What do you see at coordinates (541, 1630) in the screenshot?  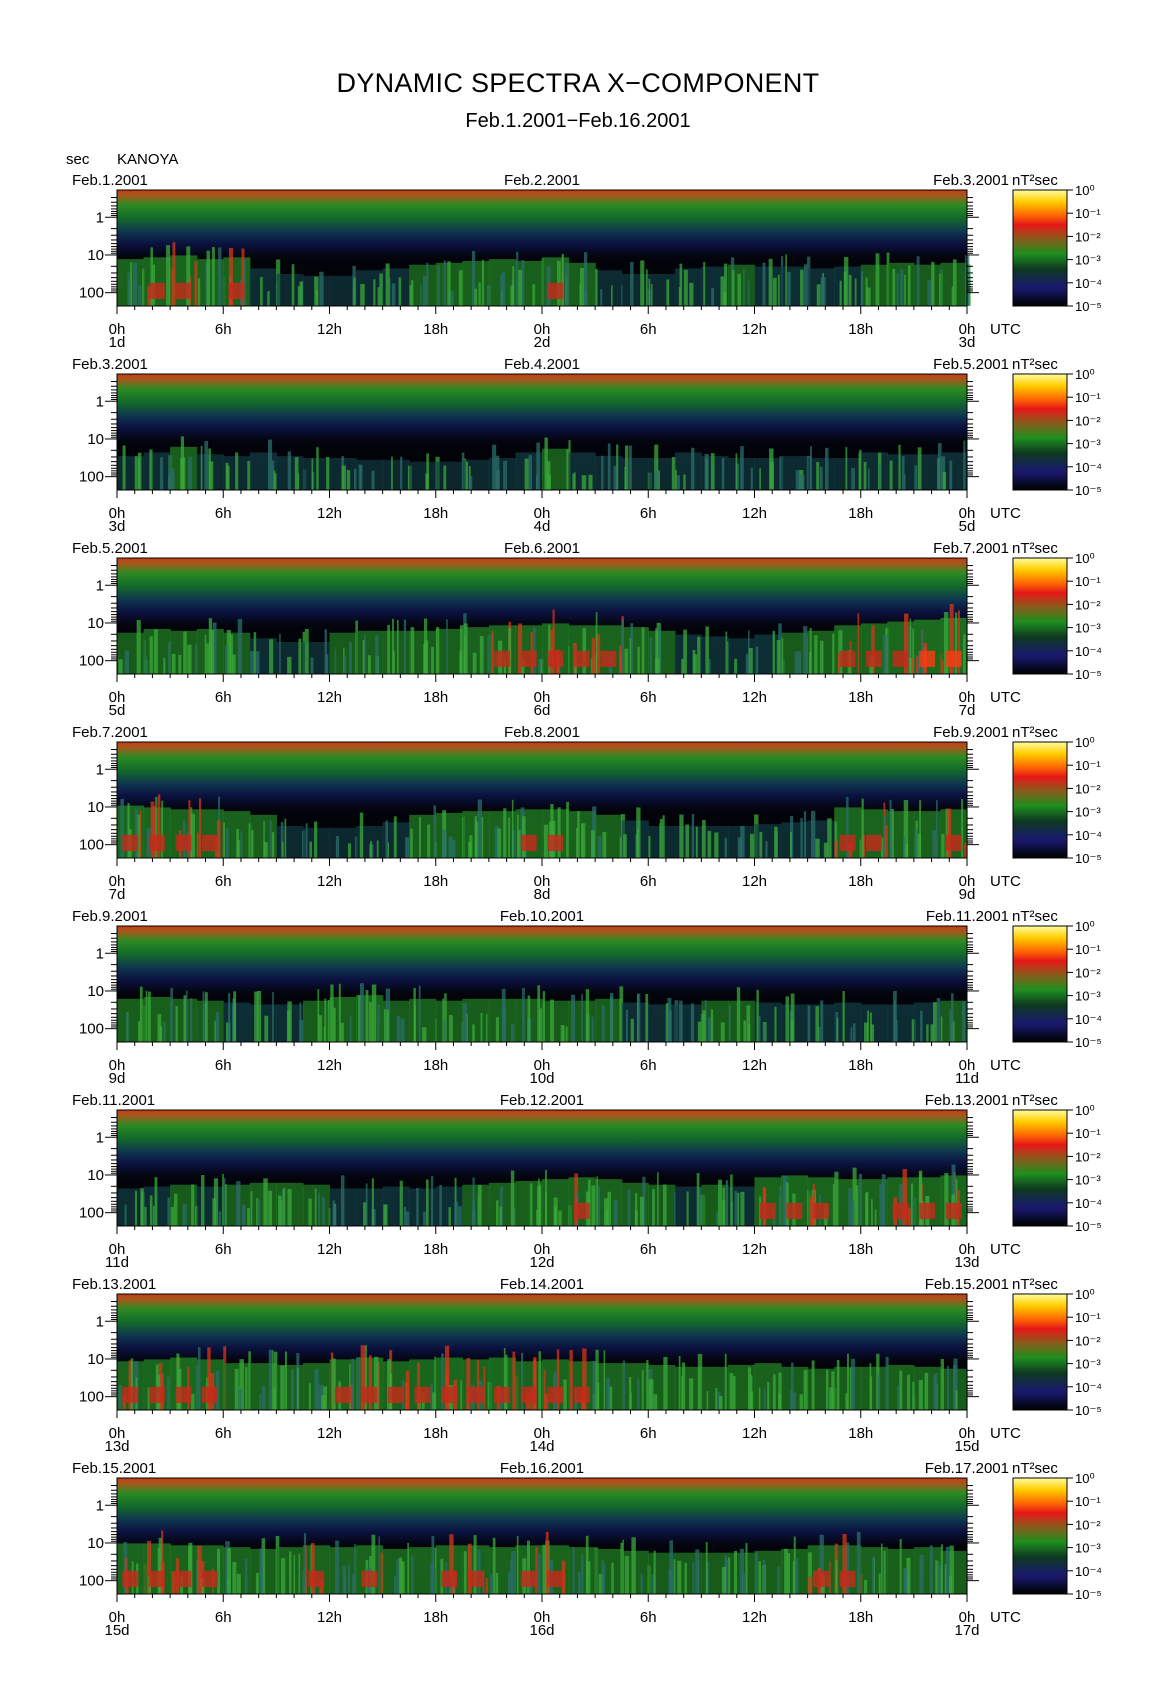 I see `day-label: 16d` at bounding box center [541, 1630].